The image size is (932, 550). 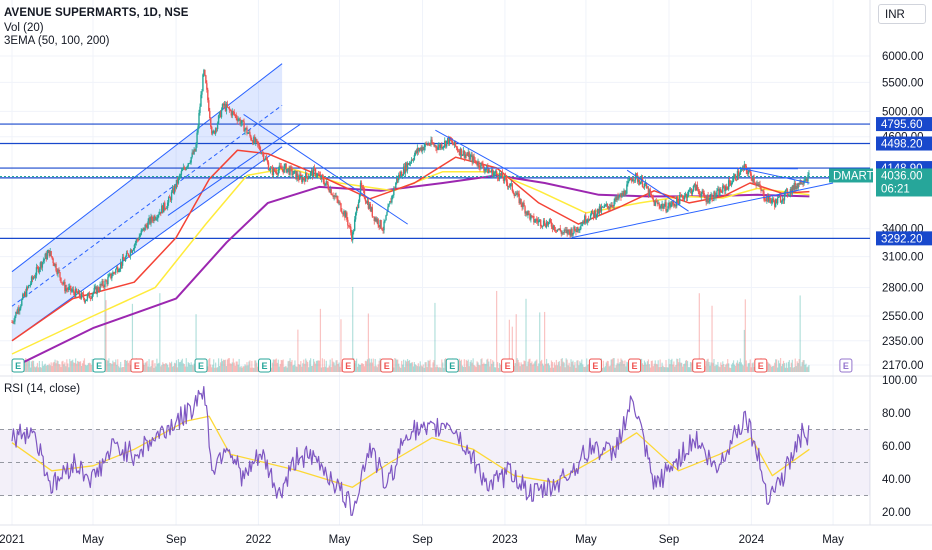 What do you see at coordinates (96, 13) in the screenshot?
I see `chart-title: AVENUE SUPERMARTS, 1D, NSE` at bounding box center [96, 13].